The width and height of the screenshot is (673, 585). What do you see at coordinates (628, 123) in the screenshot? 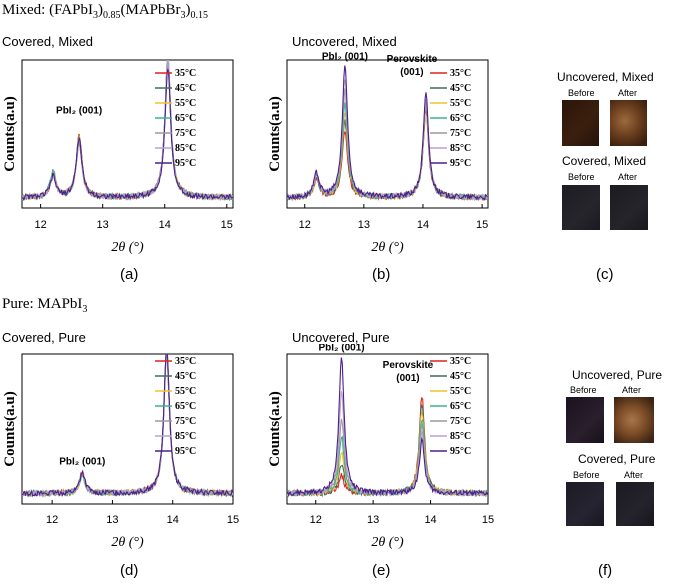
I see `sample-photo-mixed-uncovered-after` at bounding box center [628, 123].